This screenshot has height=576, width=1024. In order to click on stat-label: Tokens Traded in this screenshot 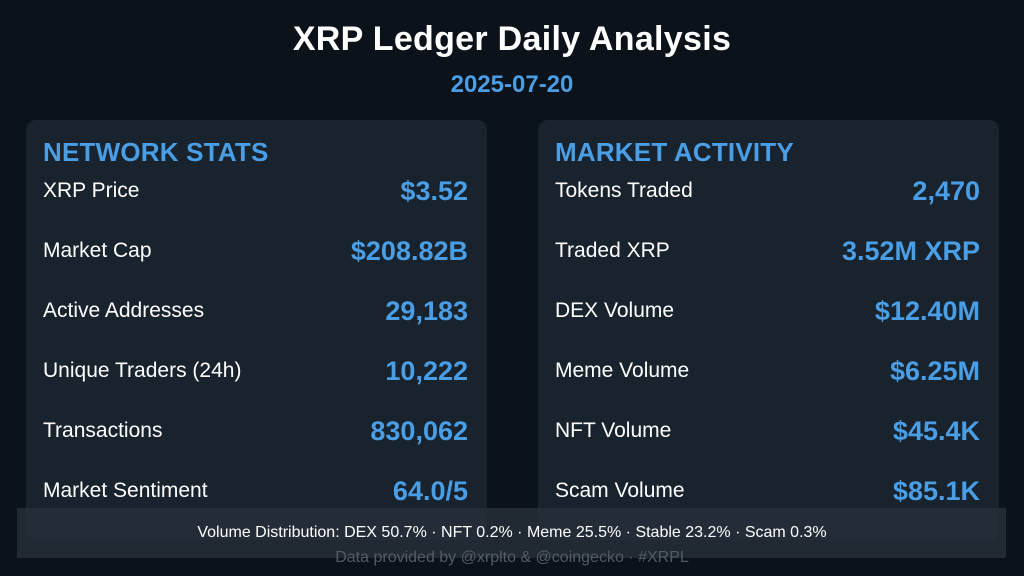, I will do `click(624, 190)`.